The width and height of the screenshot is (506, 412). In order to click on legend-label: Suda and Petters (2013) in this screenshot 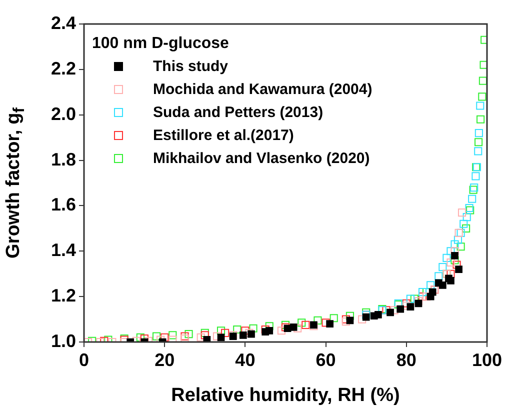, I will do `click(238, 113)`.